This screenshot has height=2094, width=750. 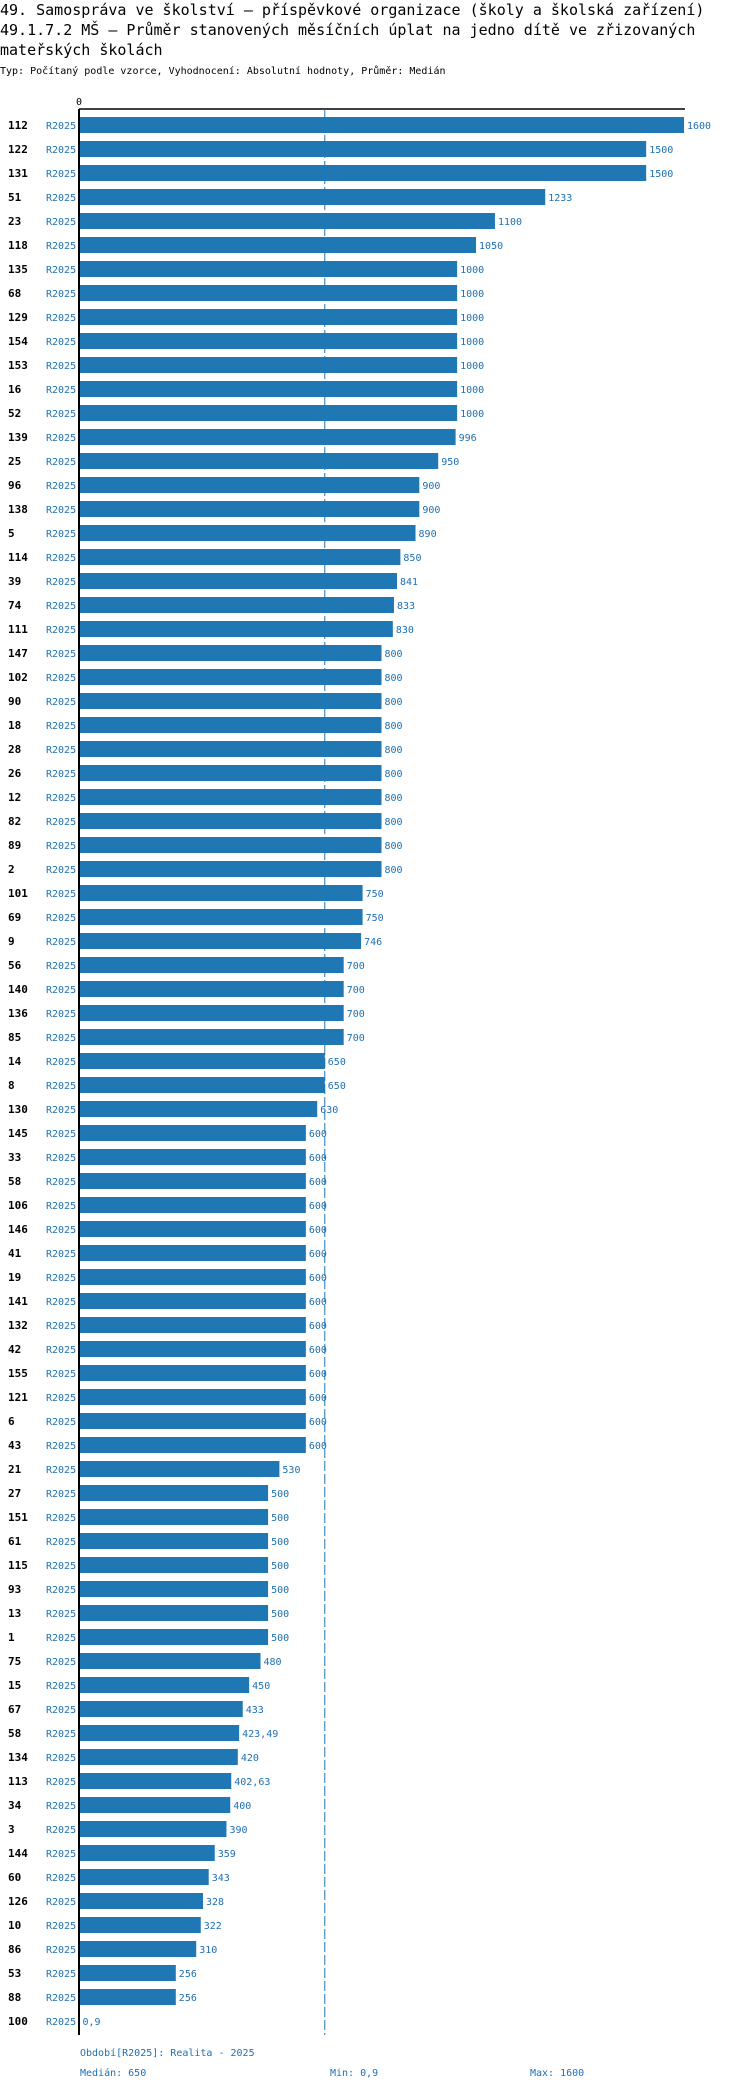 I want to click on category-label: 93, so click(x=14, y=1589).